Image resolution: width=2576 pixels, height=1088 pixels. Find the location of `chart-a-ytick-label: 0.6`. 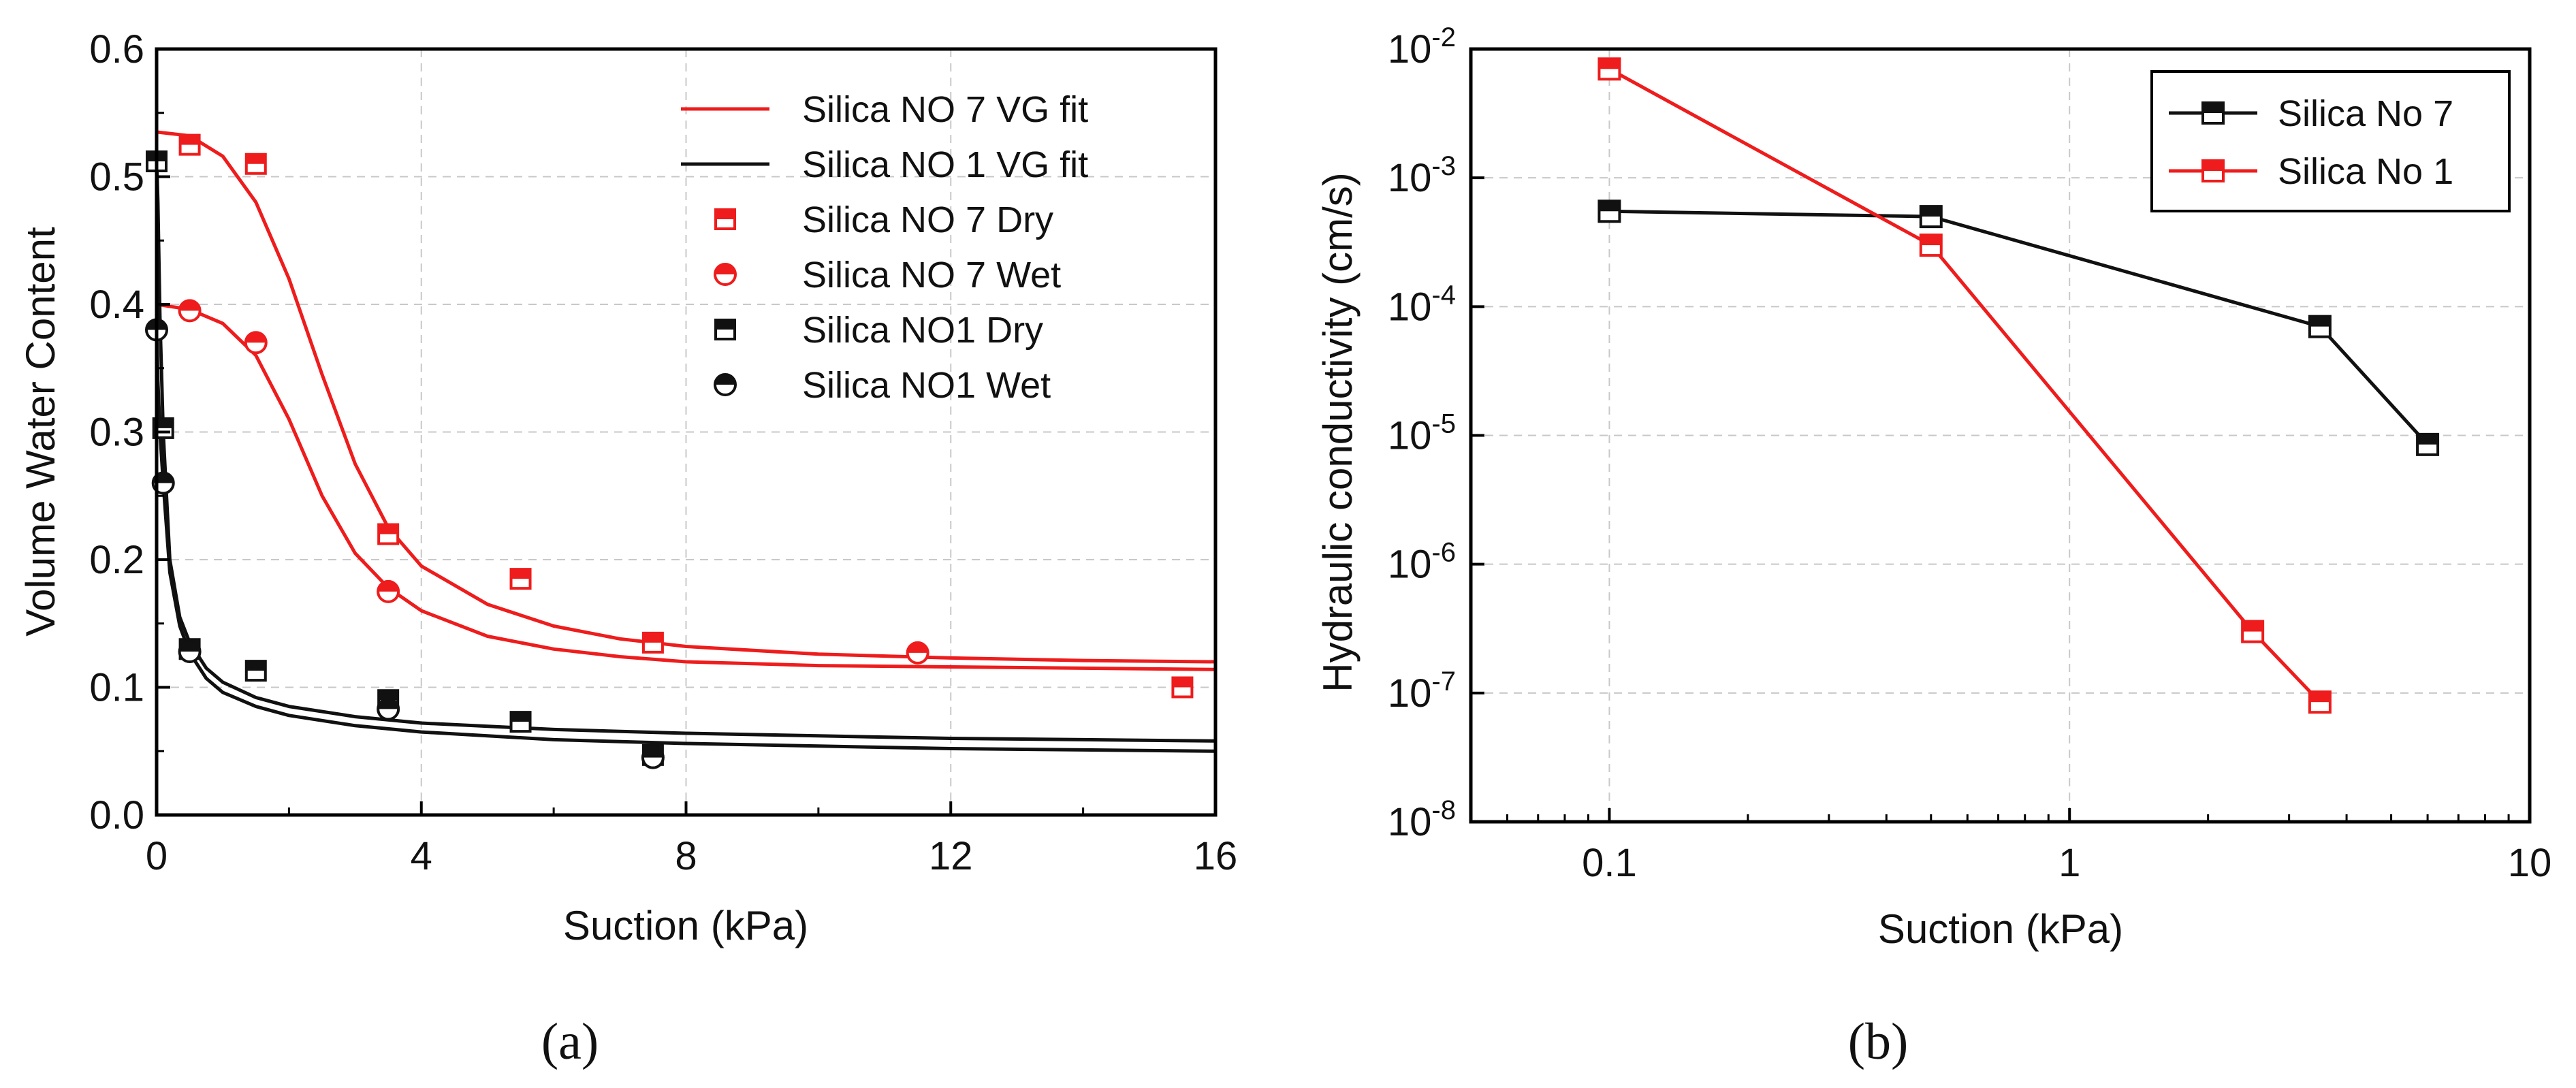

chart-a-ytick-label: 0.6 is located at coordinates (116, 49).